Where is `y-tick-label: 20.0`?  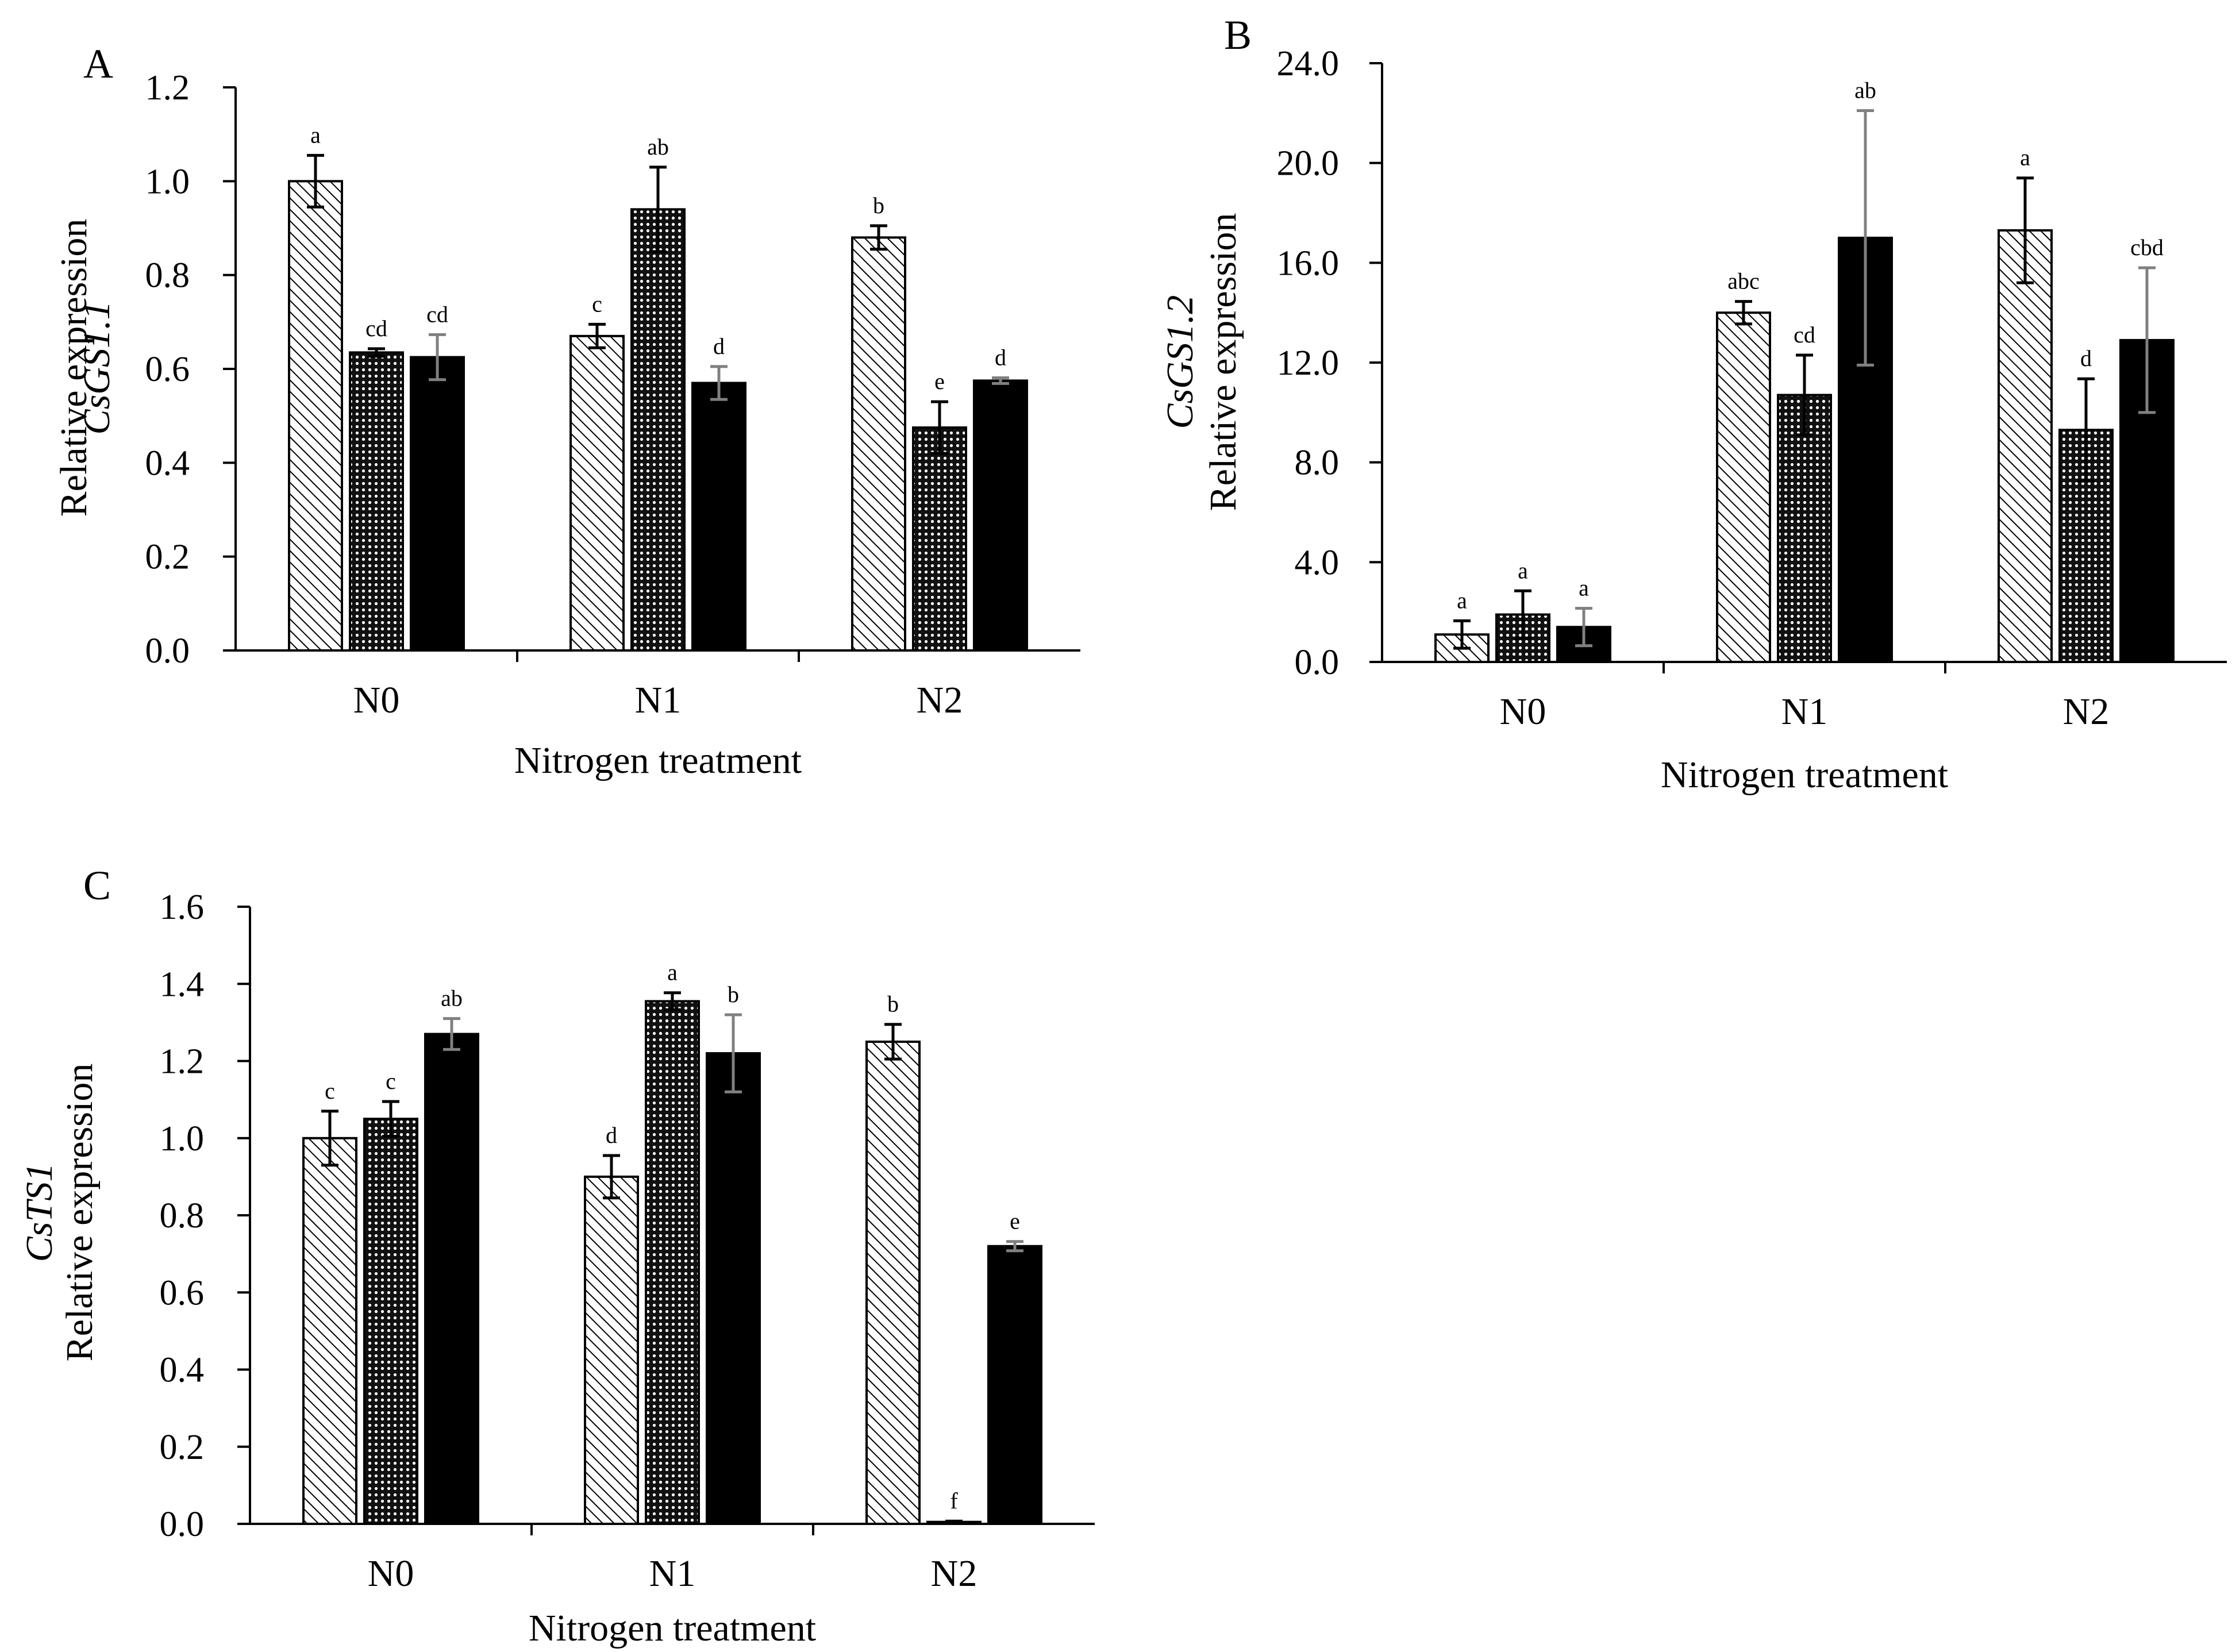
y-tick-label: 20.0 is located at coordinates (1308, 163).